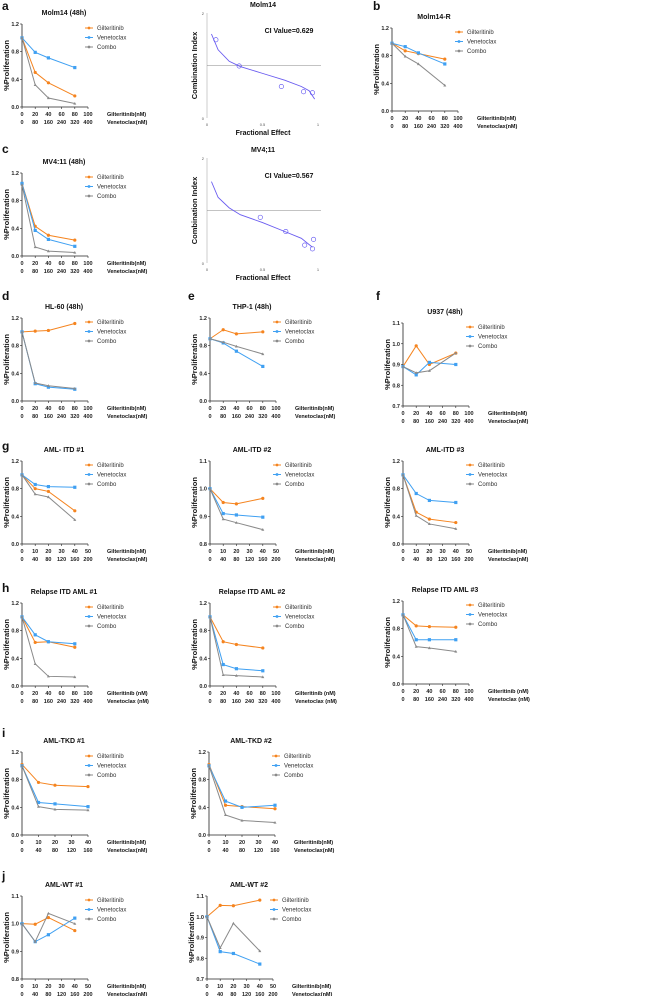  I want to click on chart-title: THP-1 (48h), so click(252, 307).